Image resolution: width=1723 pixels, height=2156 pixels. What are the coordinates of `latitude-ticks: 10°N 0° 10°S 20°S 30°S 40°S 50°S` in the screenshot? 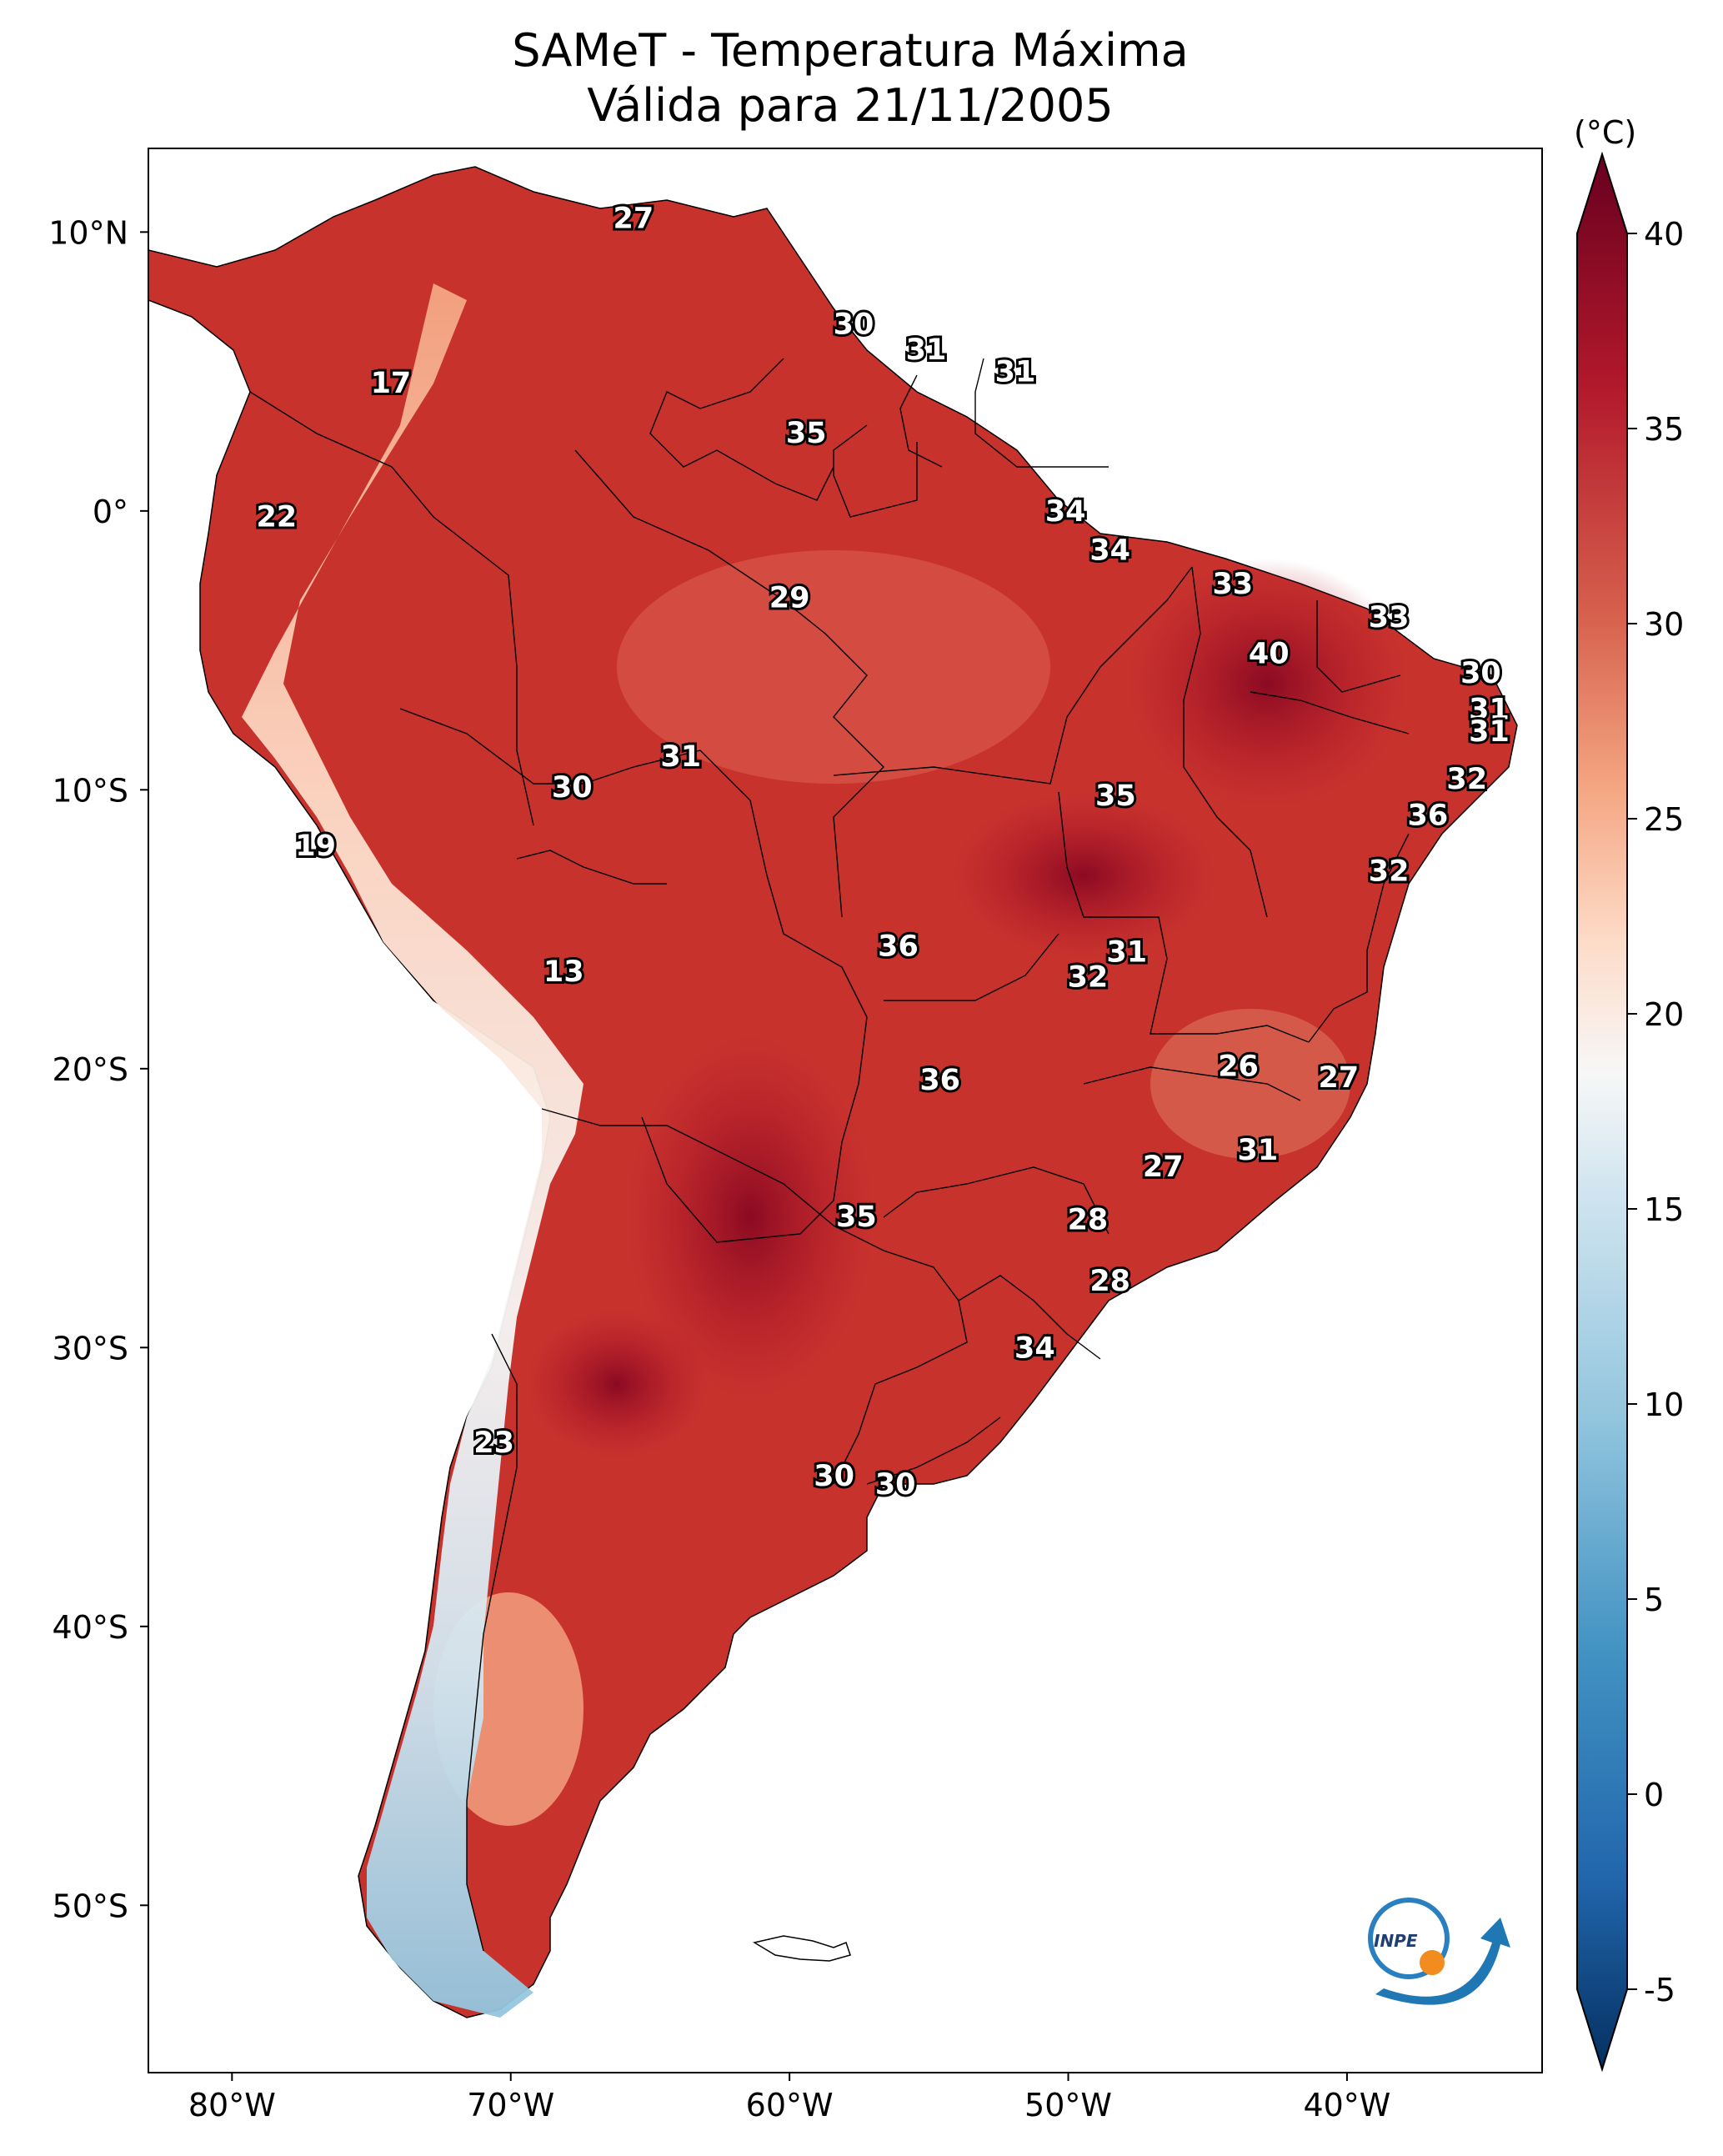 It's located at (98, 1069).